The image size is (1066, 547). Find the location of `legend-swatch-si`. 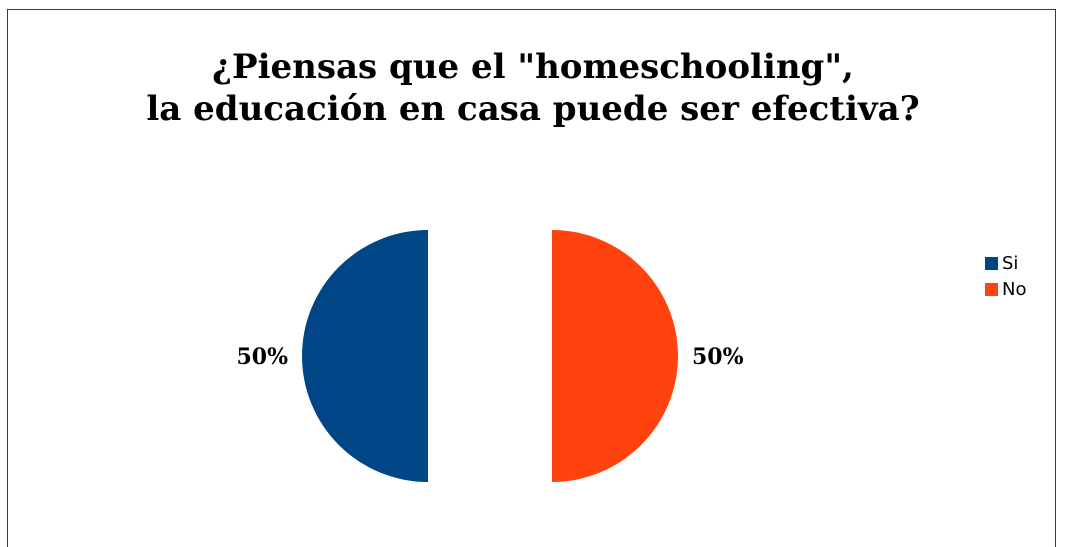

legend-swatch-si is located at coordinates (991, 263).